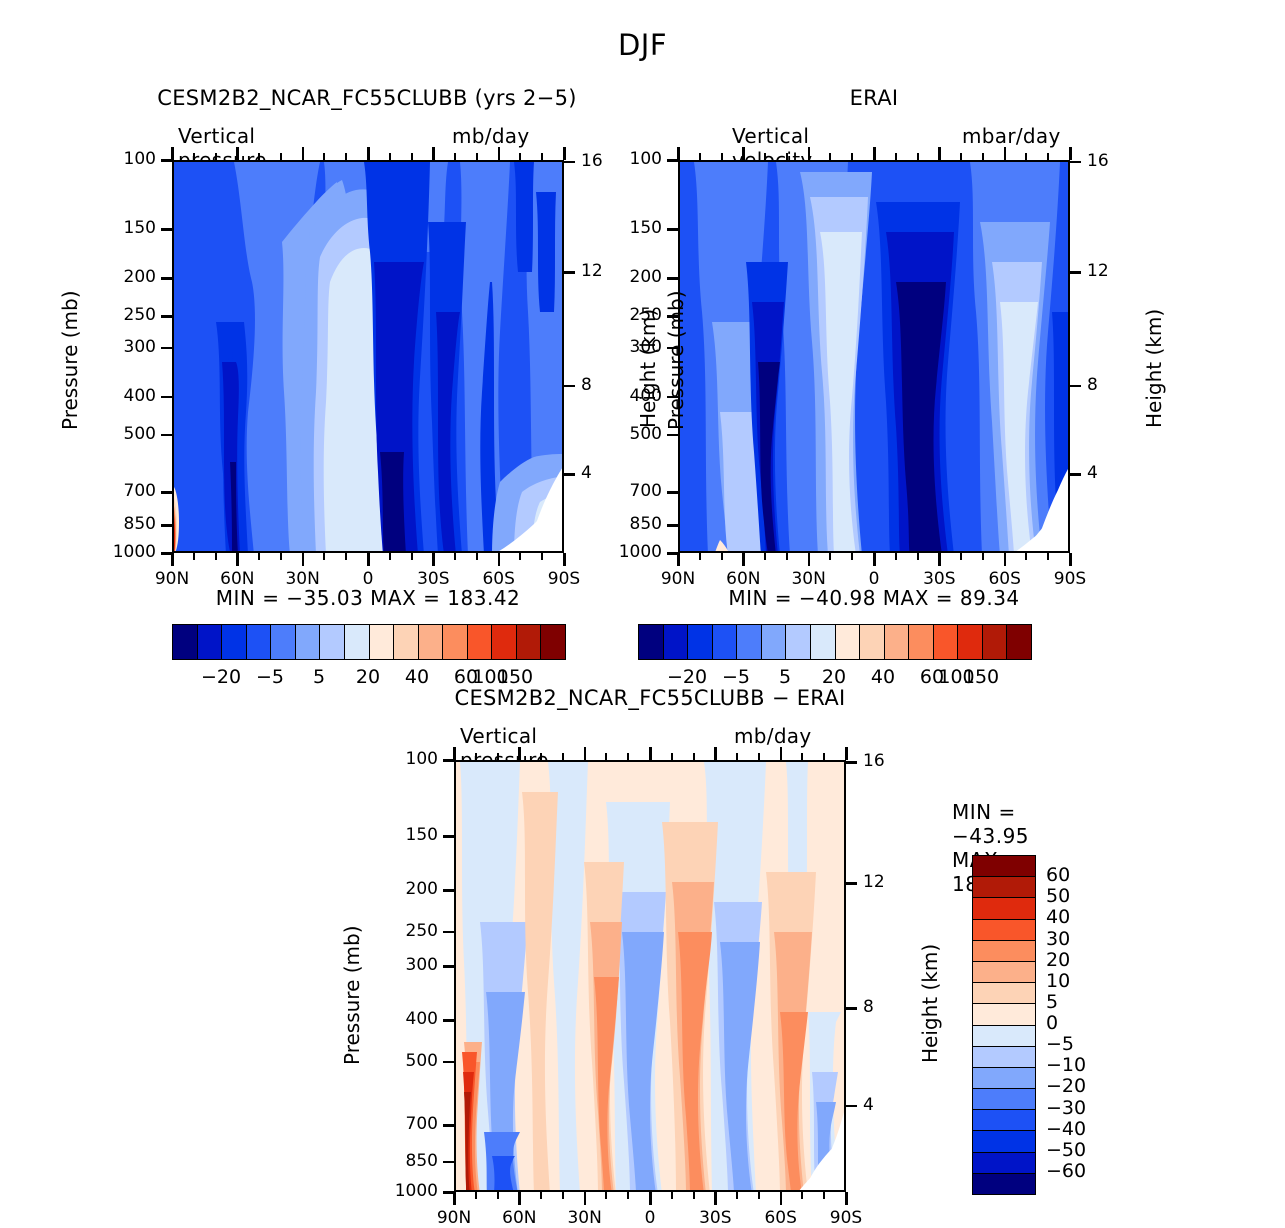 This screenshot has height=1228, width=1285. Describe the element at coordinates (1154, 368) in the screenshot. I see `panel-topright-y2label: Height (km)` at that location.